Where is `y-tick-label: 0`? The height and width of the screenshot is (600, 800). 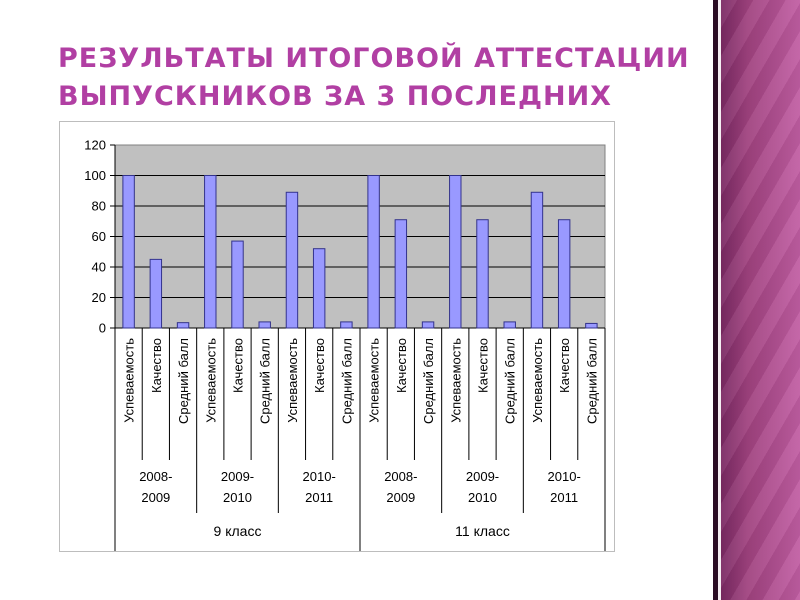 y-tick-label: 0 is located at coordinates (102, 328).